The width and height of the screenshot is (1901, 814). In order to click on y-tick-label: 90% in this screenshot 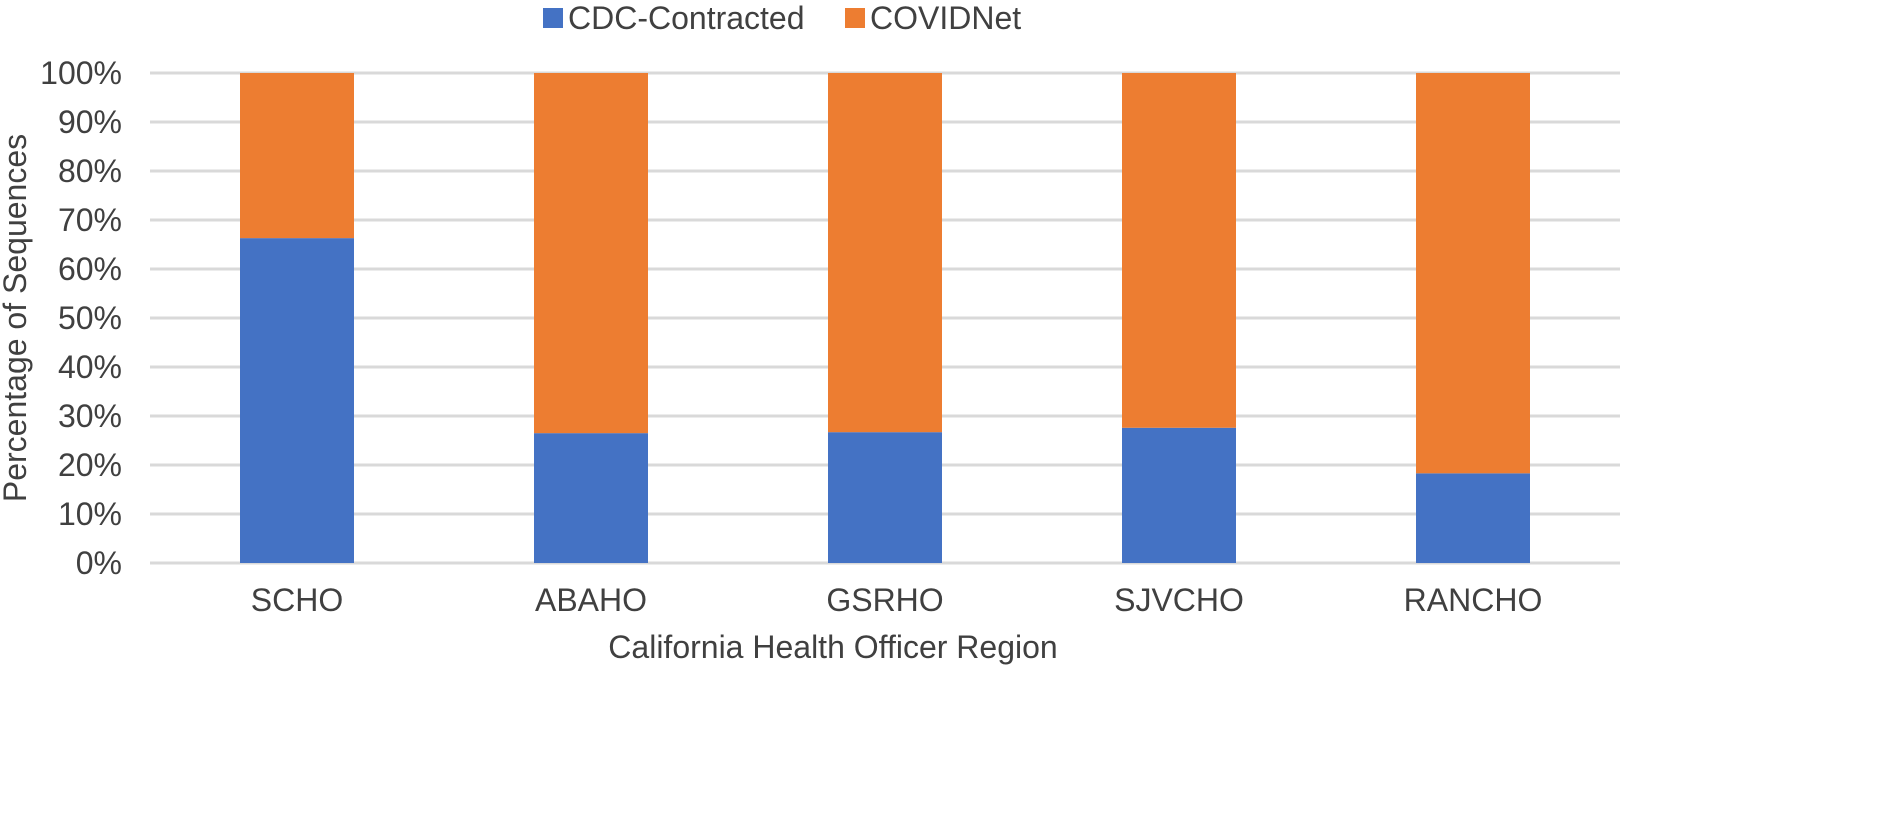, I will do `click(90, 122)`.